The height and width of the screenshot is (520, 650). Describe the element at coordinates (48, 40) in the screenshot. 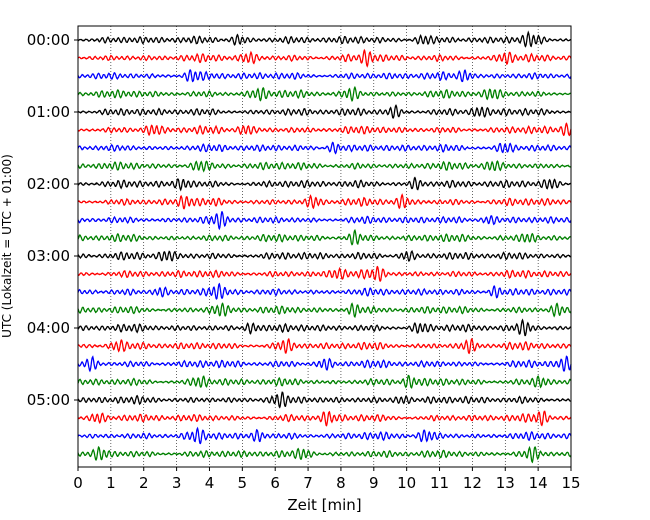

I see `y-tick-label-00:00: 00:00` at that location.